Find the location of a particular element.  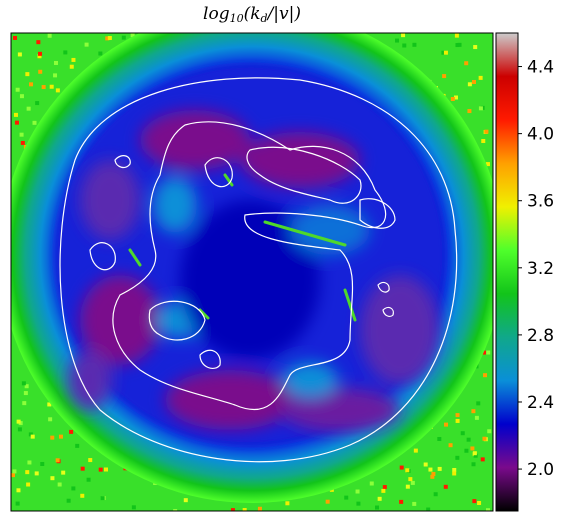

heatmap-streaks is located at coordinates (242, 247).